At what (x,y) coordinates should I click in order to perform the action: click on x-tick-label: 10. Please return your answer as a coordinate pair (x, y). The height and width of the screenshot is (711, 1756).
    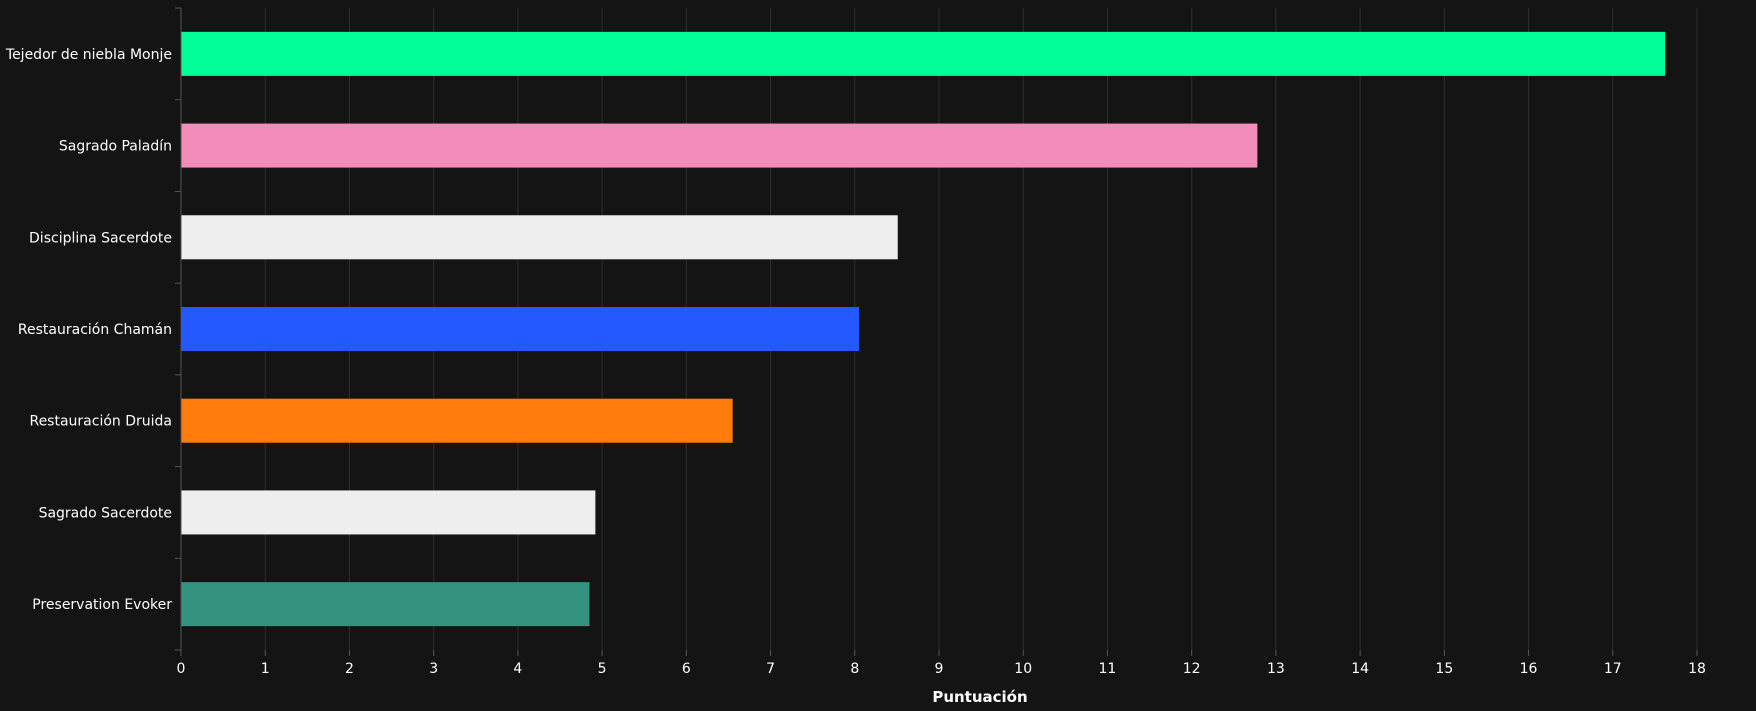
    Looking at the image, I should click on (1023, 669).